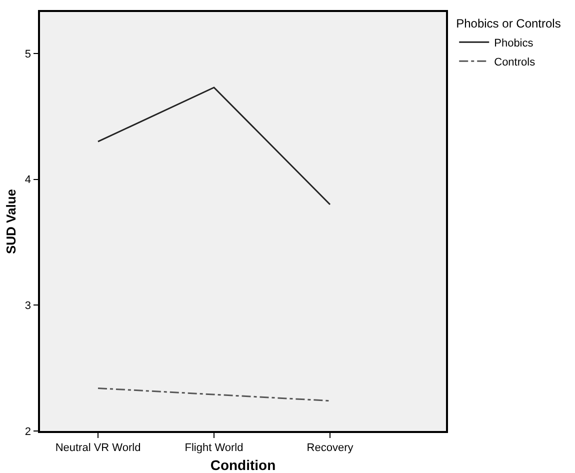  I want to click on y-tick-label: 4, so click(28, 180).